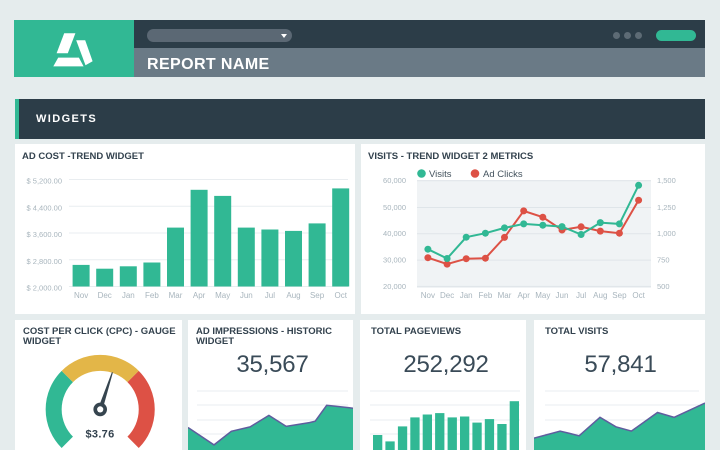 The height and width of the screenshot is (450, 720). What do you see at coordinates (666, 180) in the screenshot?
I see `svg-text: 1,500` at bounding box center [666, 180].